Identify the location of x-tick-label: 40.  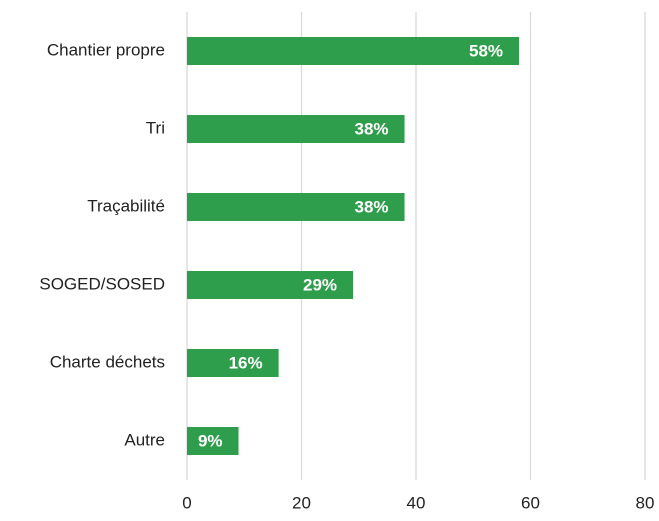
(416, 502).